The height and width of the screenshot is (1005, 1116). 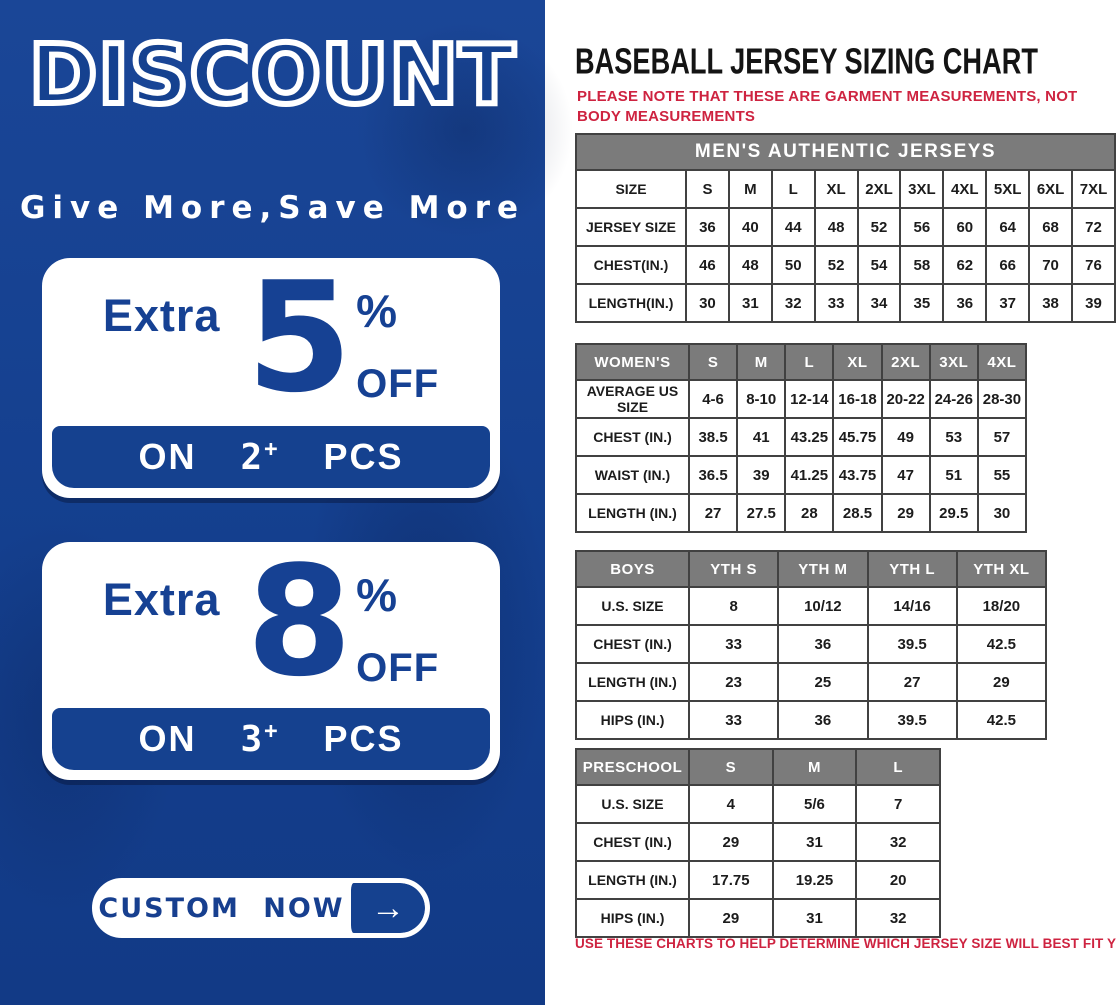 What do you see at coordinates (221, 908) in the screenshot?
I see `custom-now-label: CUSTOM NOW` at bounding box center [221, 908].